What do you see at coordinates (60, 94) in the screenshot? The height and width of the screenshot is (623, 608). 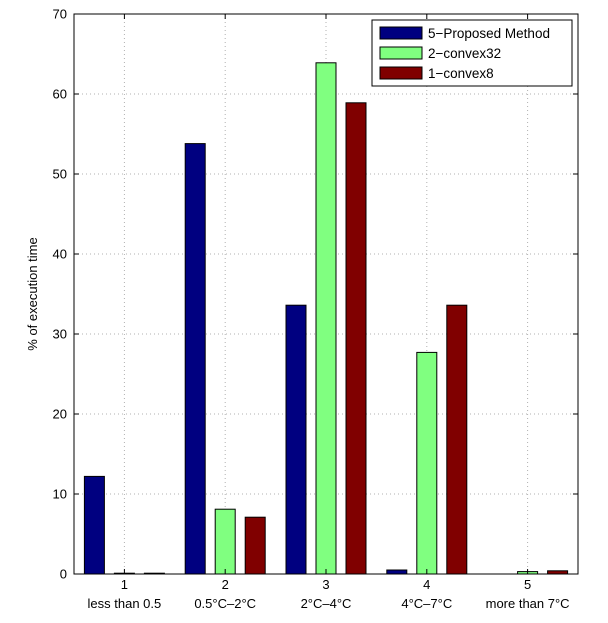 I see `y-tick-label: 60` at bounding box center [60, 94].